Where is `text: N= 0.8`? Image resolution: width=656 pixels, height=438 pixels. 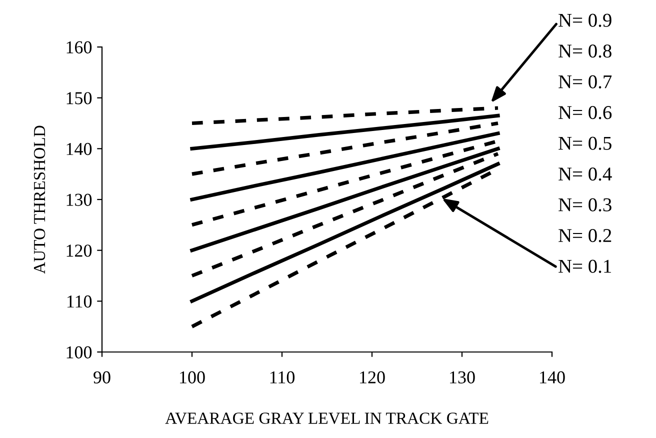
text: N= 0.8 is located at coordinates (585, 51).